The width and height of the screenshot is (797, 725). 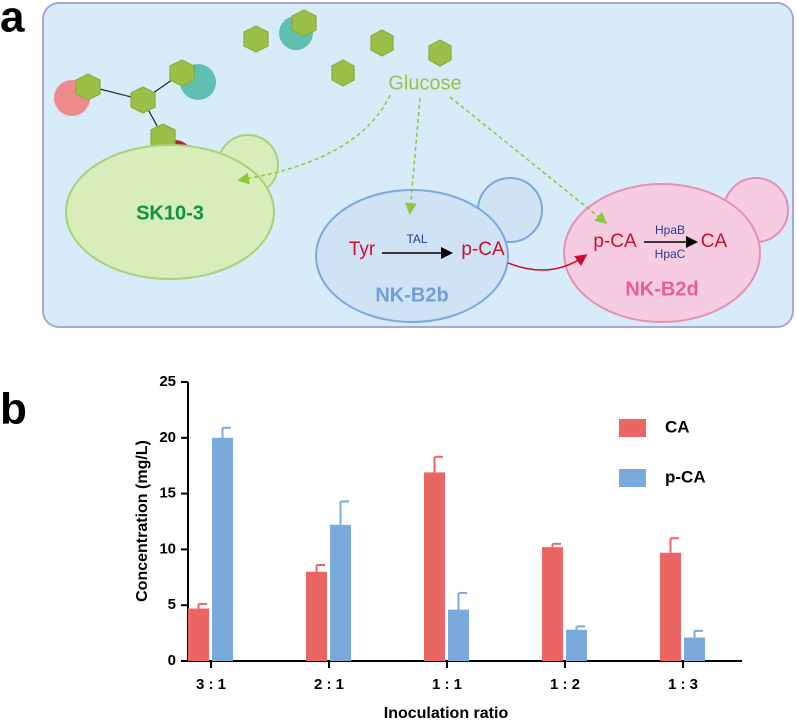 What do you see at coordinates (467, 182) in the screenshot?
I see `arrows` at bounding box center [467, 182].